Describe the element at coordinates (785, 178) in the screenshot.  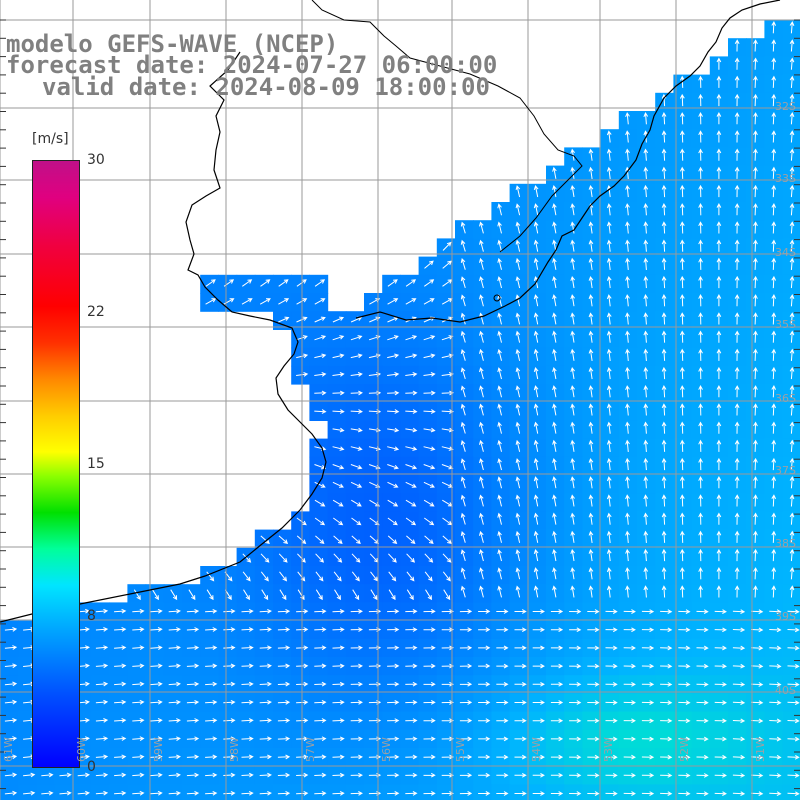
I see `lat-label: 33S` at that location.